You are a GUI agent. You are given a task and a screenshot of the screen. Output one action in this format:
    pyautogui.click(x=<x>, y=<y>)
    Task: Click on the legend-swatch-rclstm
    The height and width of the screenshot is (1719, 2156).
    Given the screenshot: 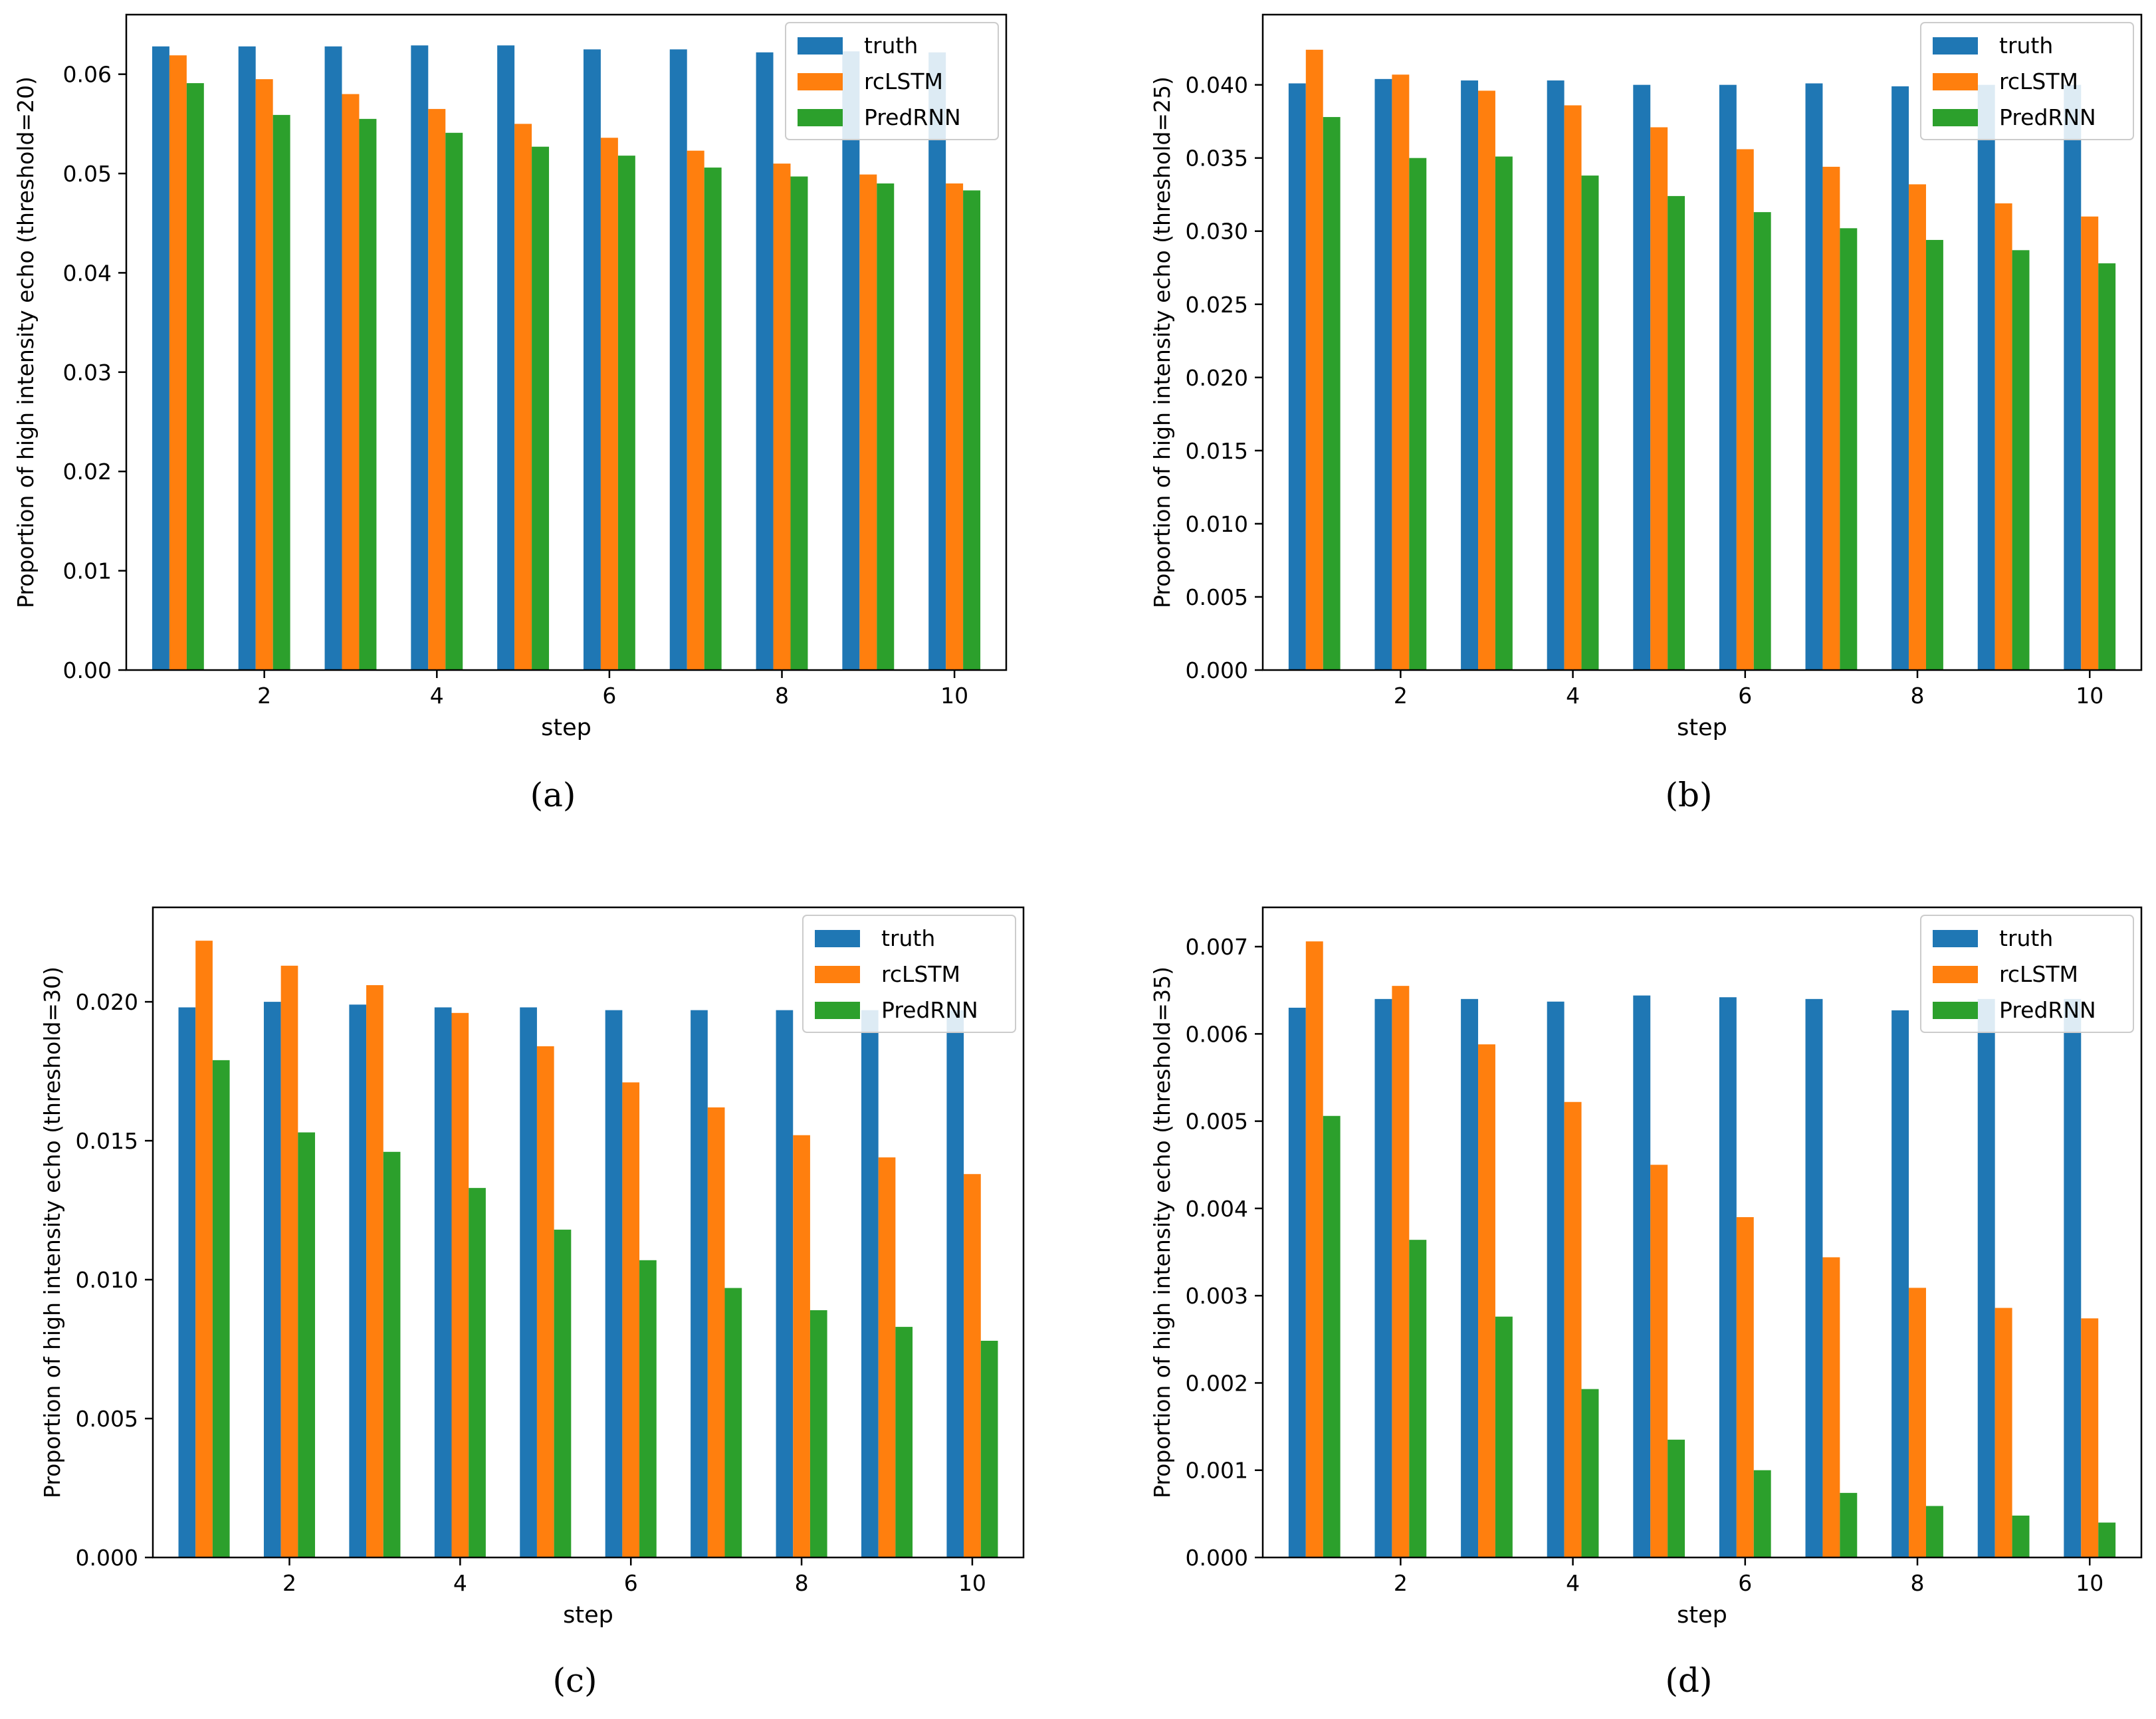 What is the action you would take?
    pyautogui.click(x=837, y=975)
    